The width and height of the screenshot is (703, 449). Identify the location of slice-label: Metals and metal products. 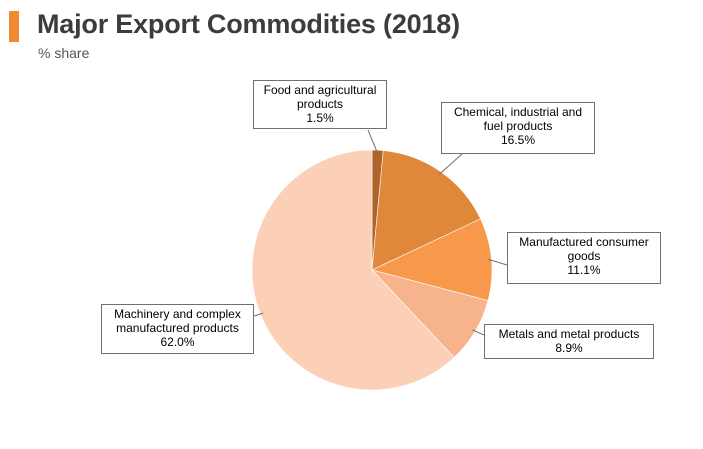
(569, 334).